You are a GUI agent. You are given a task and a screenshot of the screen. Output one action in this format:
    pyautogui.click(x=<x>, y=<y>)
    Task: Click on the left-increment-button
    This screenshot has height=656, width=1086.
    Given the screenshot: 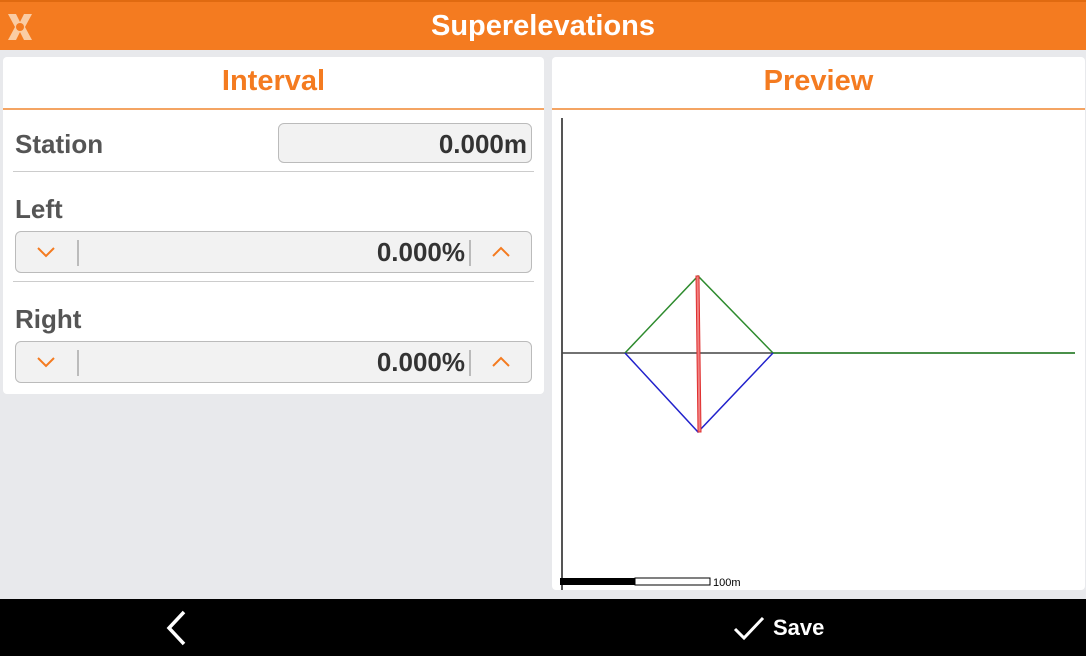 What is the action you would take?
    pyautogui.click(x=501, y=252)
    